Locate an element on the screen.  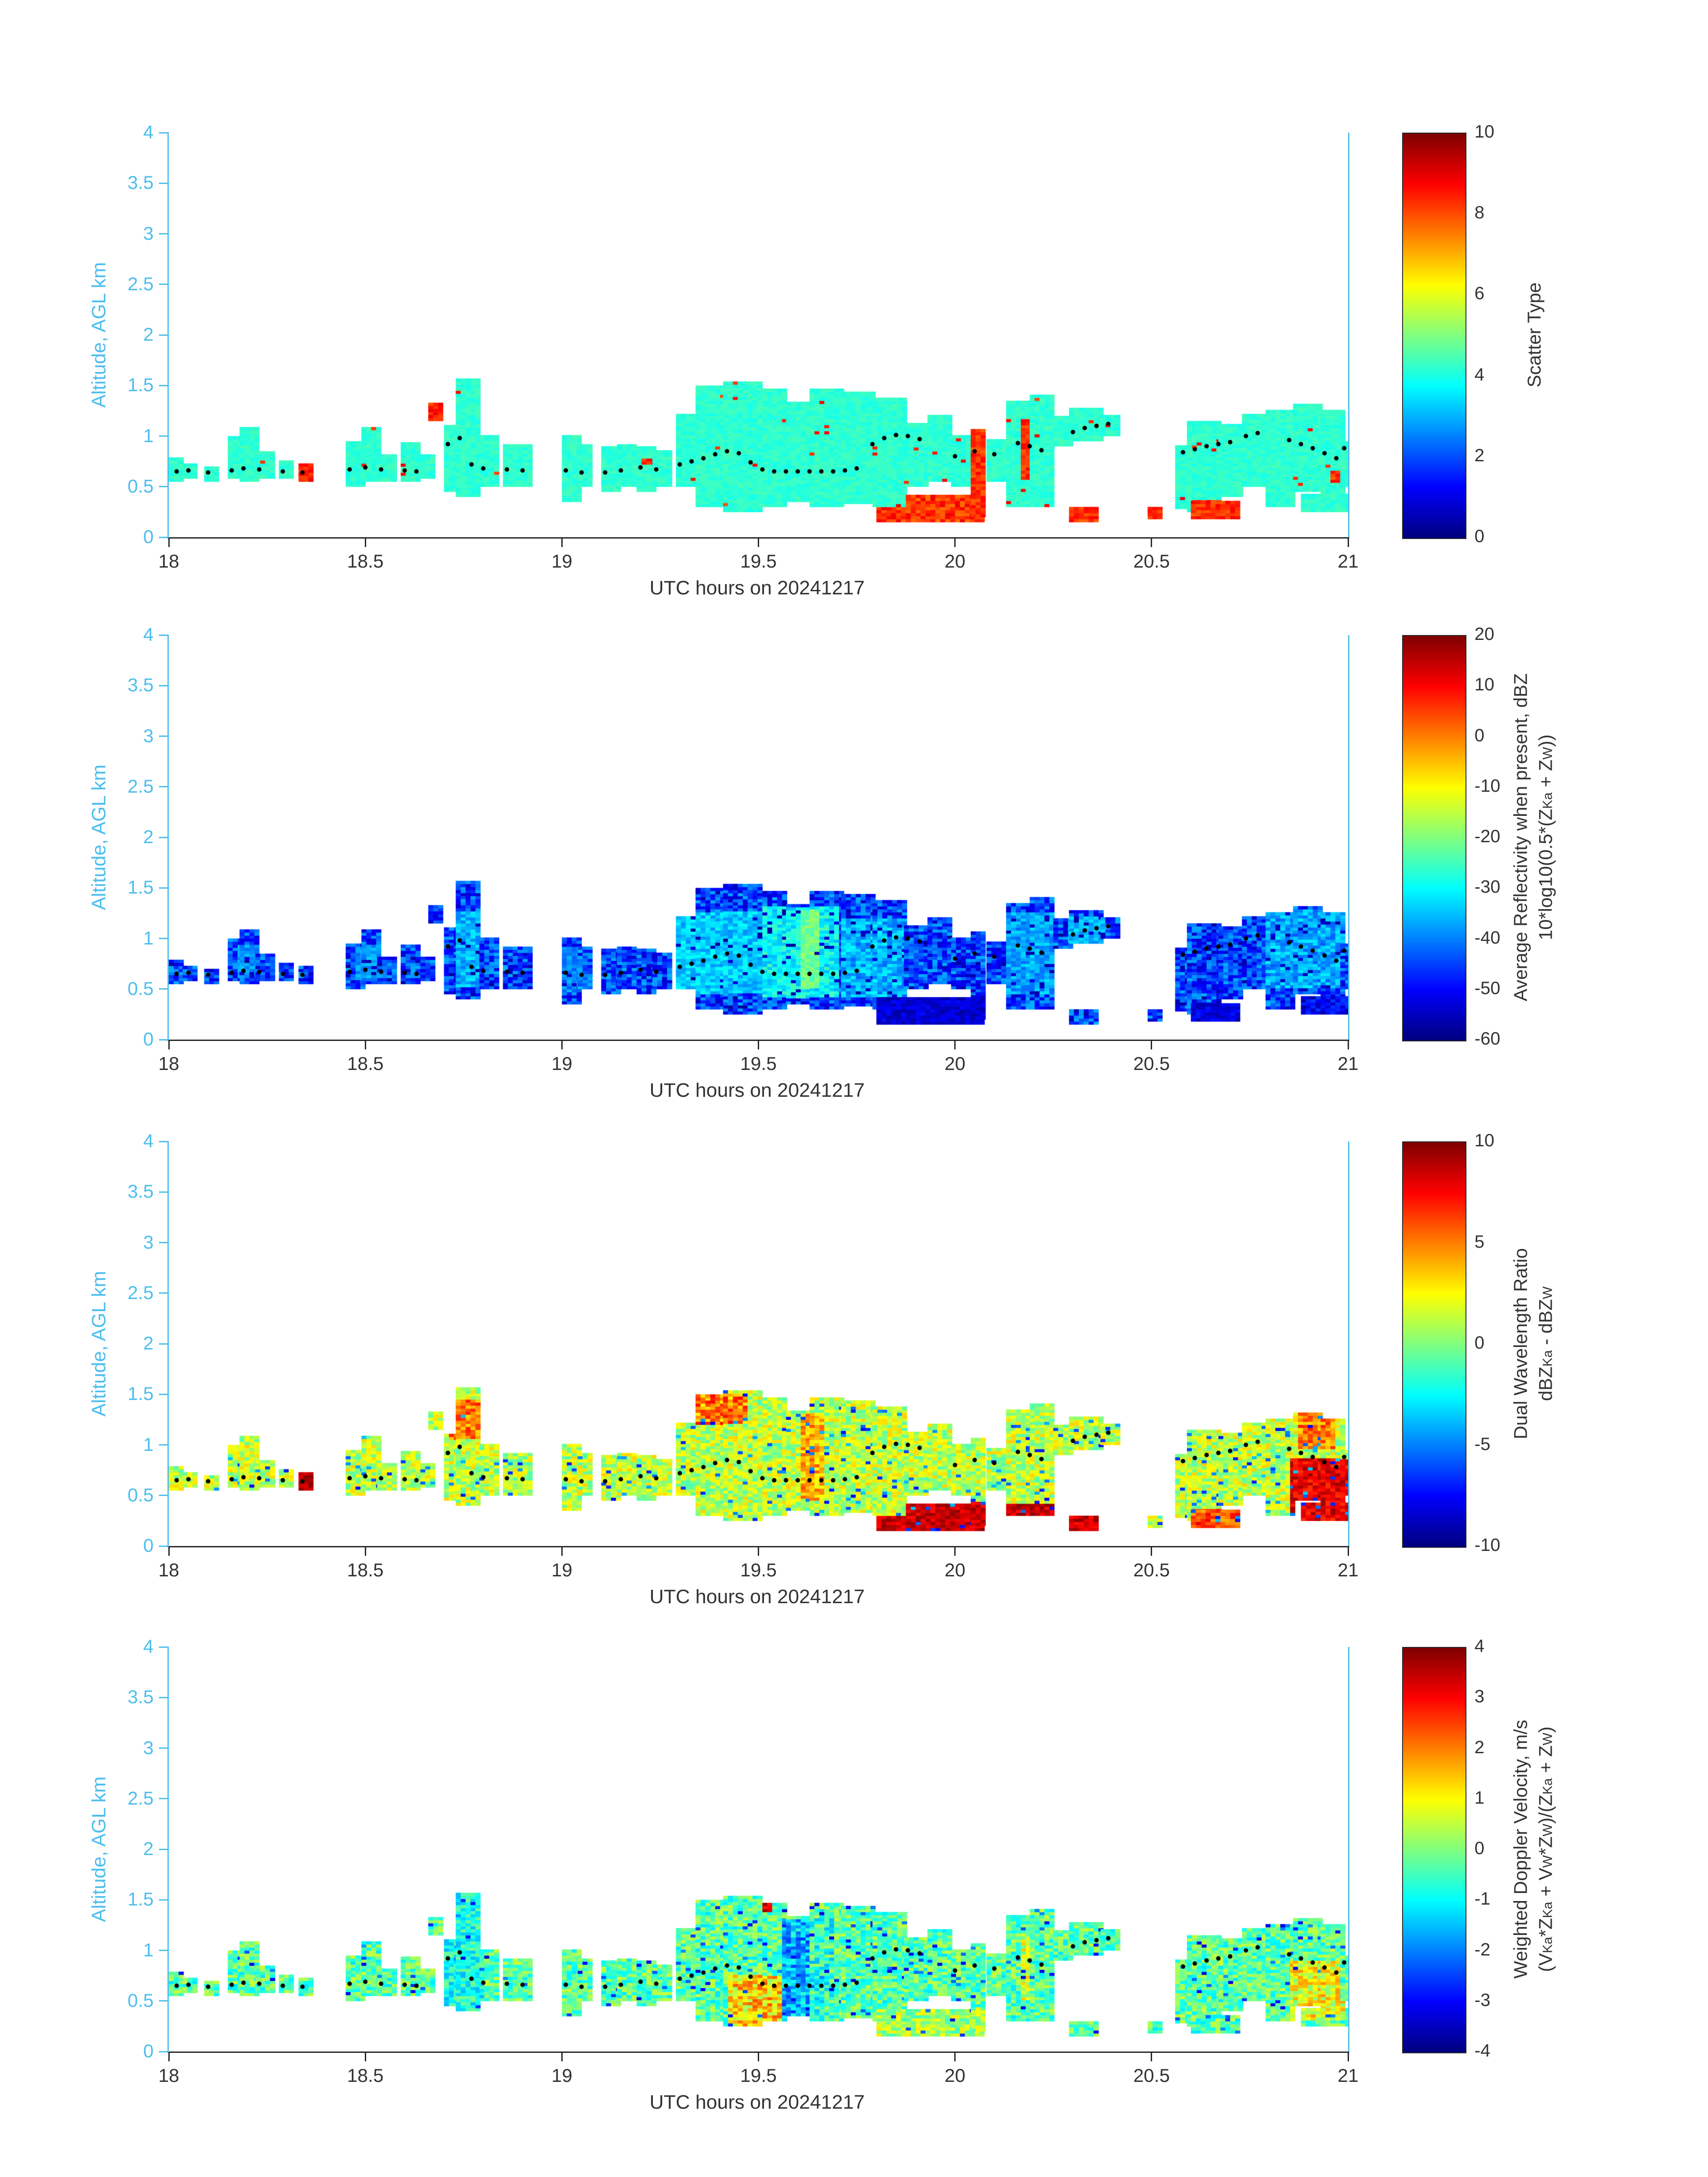
x-tick-label: 20.5 is located at coordinates (1151, 561).